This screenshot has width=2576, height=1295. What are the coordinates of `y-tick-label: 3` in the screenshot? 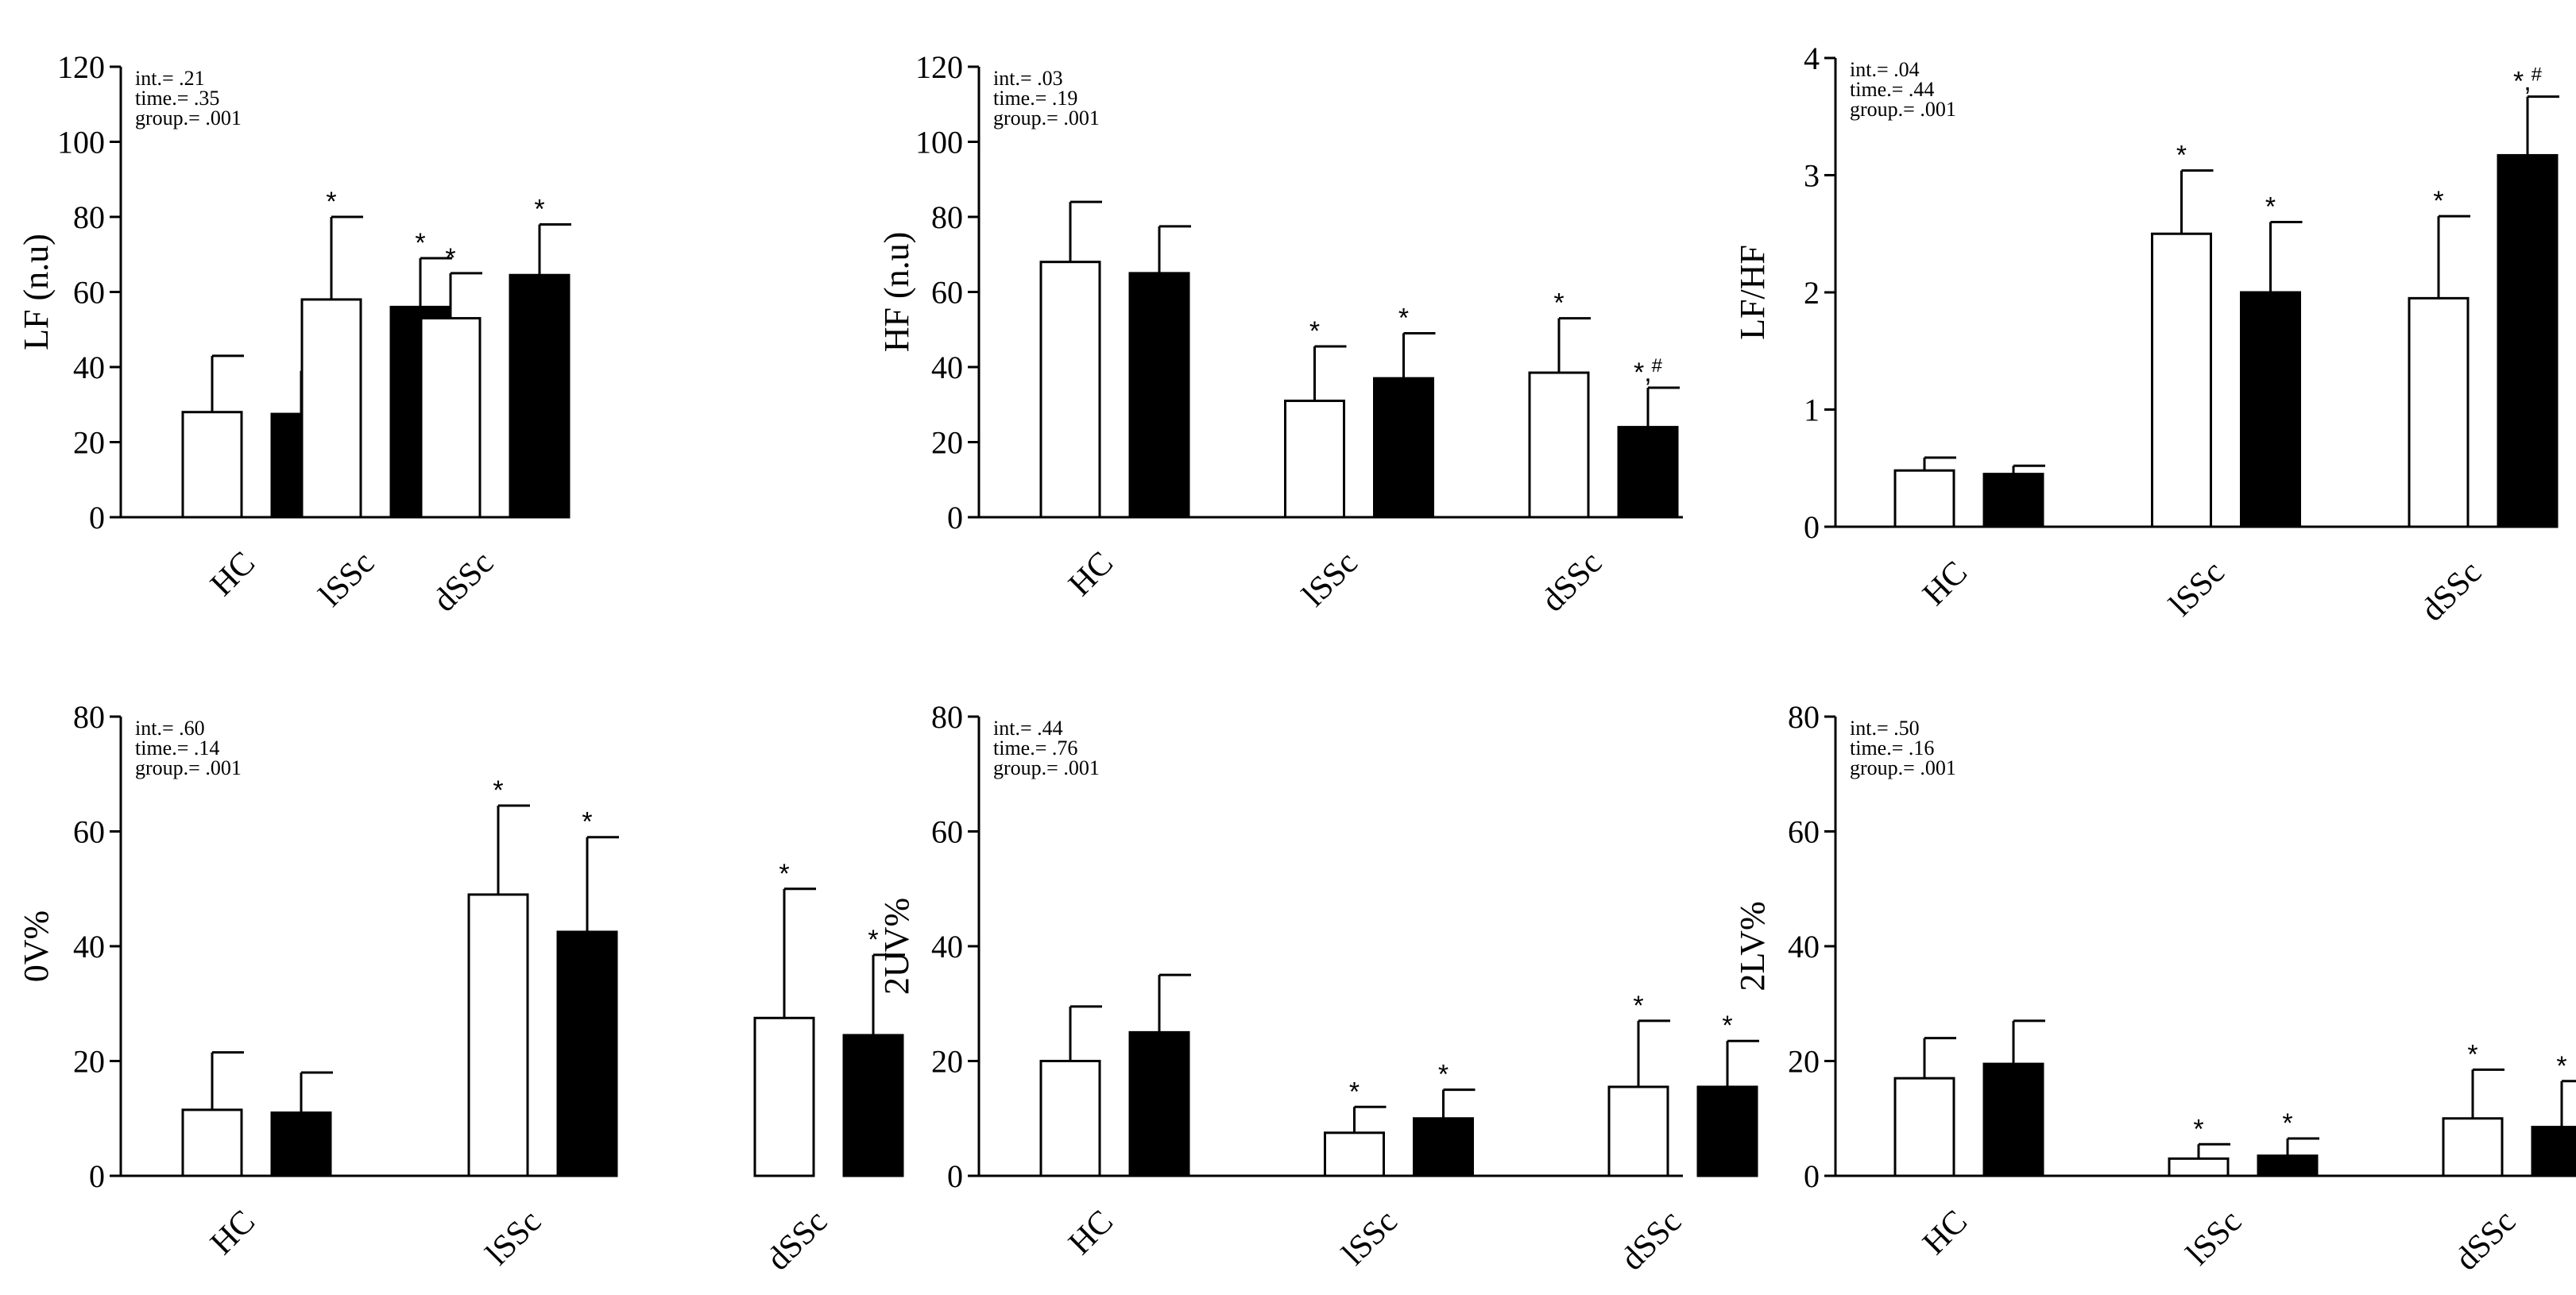 It's located at (1812, 176).